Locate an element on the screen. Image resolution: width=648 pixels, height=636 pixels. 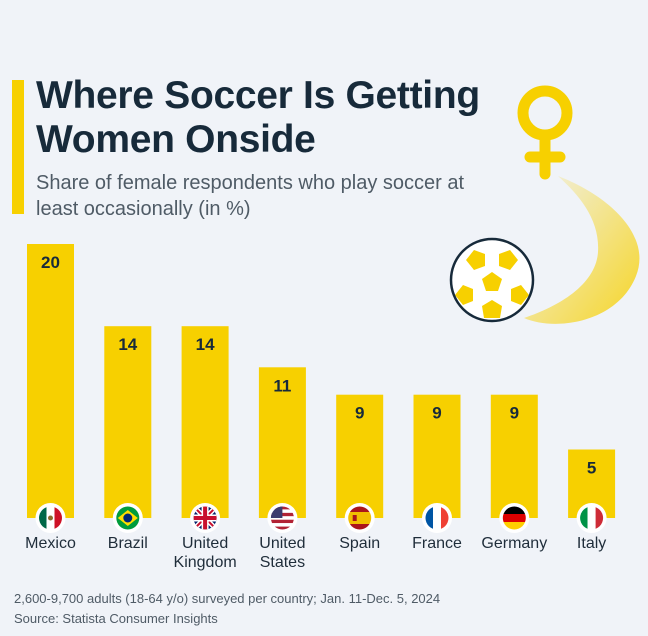
italy-flag-icon is located at coordinates (591, 518).